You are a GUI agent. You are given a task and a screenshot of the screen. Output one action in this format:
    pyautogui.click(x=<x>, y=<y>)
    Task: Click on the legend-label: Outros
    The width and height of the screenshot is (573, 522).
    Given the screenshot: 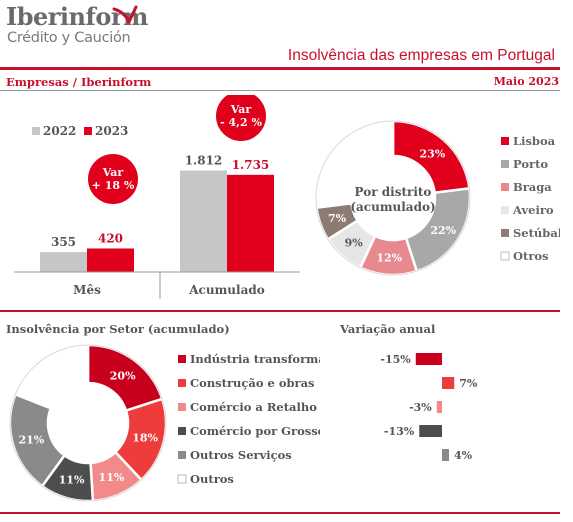 What is the action you would take?
    pyautogui.click(x=212, y=479)
    